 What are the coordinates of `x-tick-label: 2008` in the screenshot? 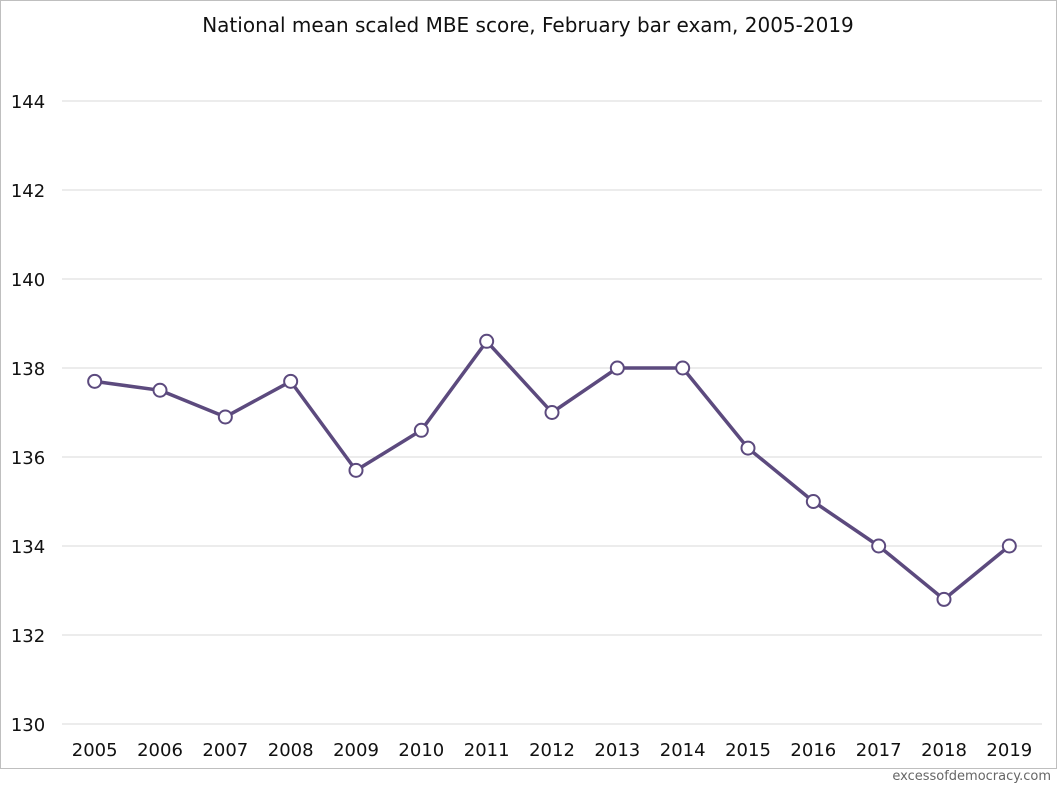 It's located at (291, 750).